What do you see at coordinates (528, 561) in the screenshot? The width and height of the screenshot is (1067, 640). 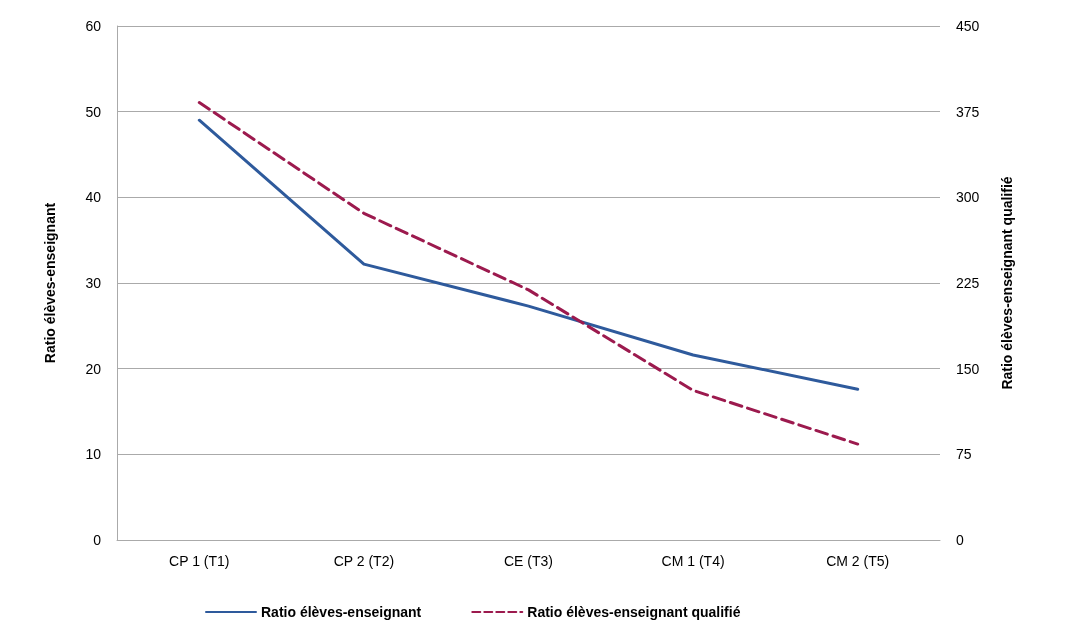 I see `x-tick-label: CE (T3)` at bounding box center [528, 561].